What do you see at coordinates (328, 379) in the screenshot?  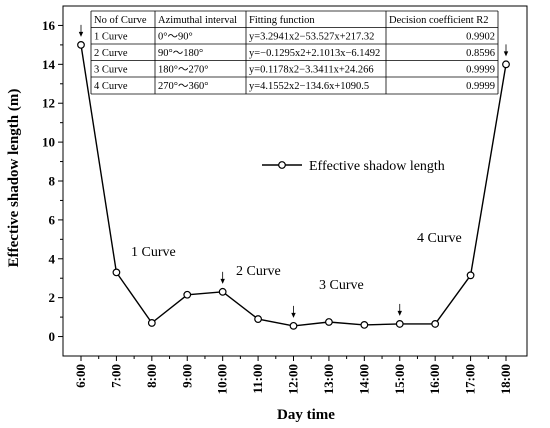 I see `x-tick-label: 13:00` at bounding box center [328, 379].